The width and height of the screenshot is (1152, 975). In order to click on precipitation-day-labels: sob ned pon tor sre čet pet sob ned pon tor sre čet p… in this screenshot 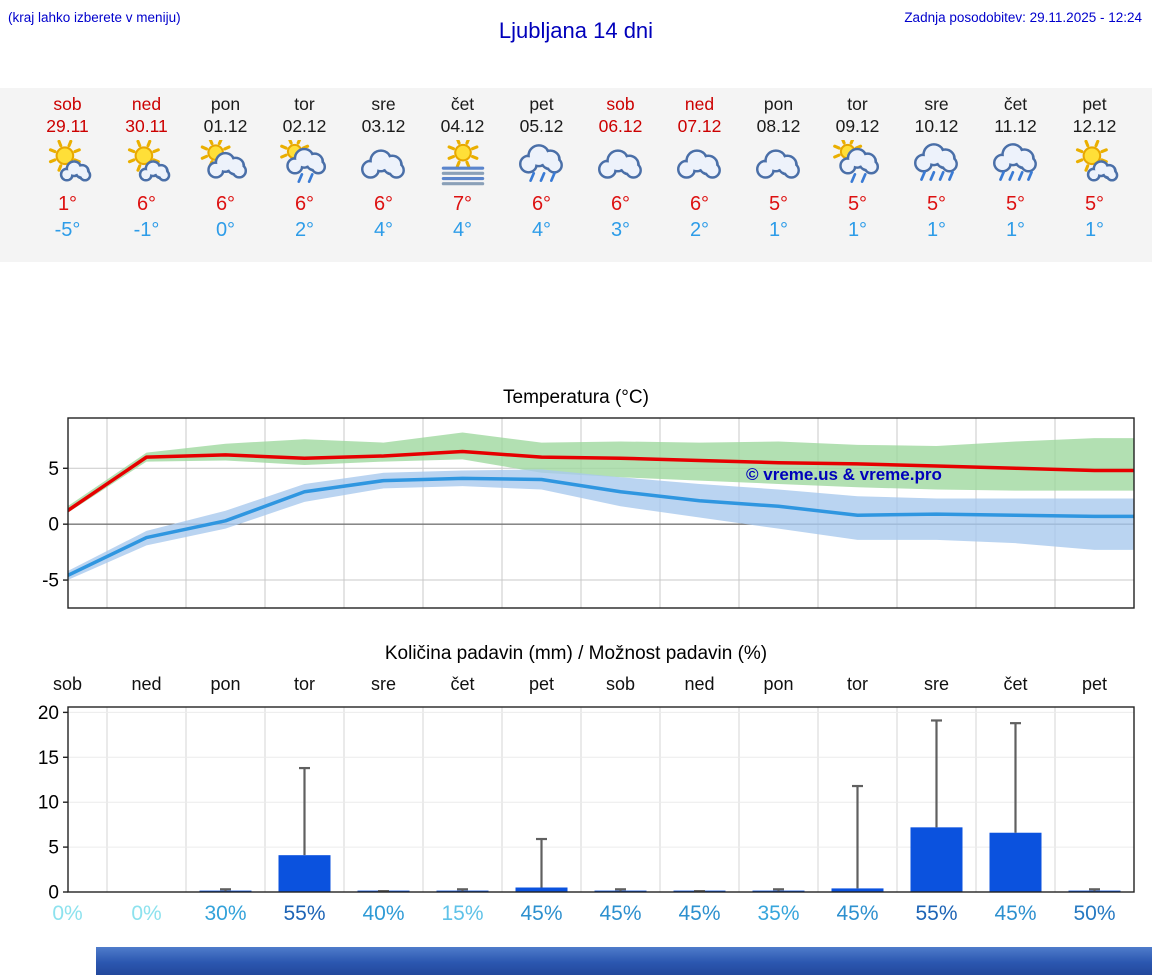, I will do `click(576, 684)`.